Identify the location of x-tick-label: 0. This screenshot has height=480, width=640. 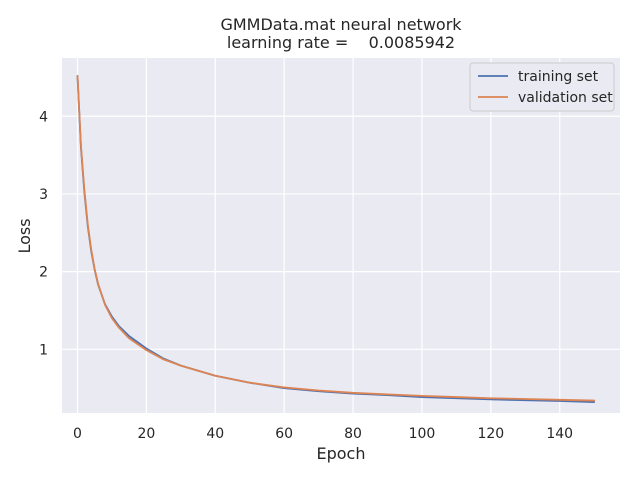
(77, 434).